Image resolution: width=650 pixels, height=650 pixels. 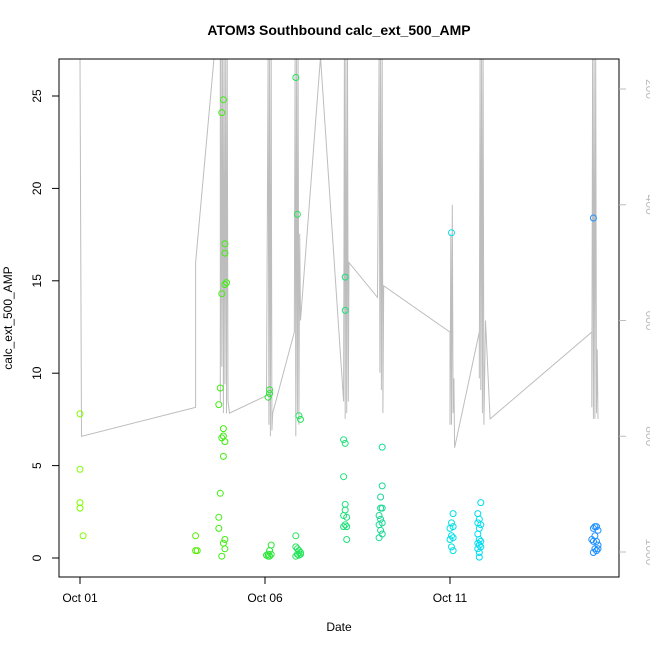 What do you see at coordinates (37, 465) in the screenshot?
I see `y-tick-label: 5` at bounding box center [37, 465].